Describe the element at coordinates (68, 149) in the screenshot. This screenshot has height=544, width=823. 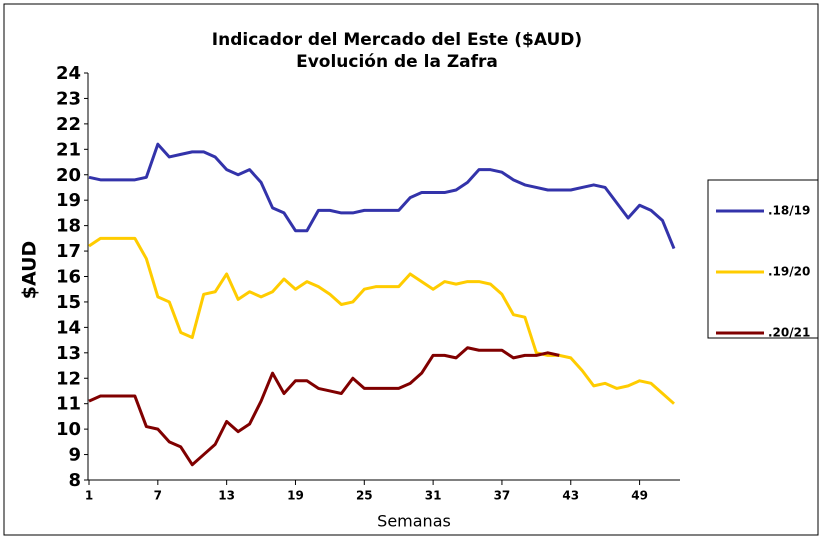
I see `y-tick-label: 21` at that location.